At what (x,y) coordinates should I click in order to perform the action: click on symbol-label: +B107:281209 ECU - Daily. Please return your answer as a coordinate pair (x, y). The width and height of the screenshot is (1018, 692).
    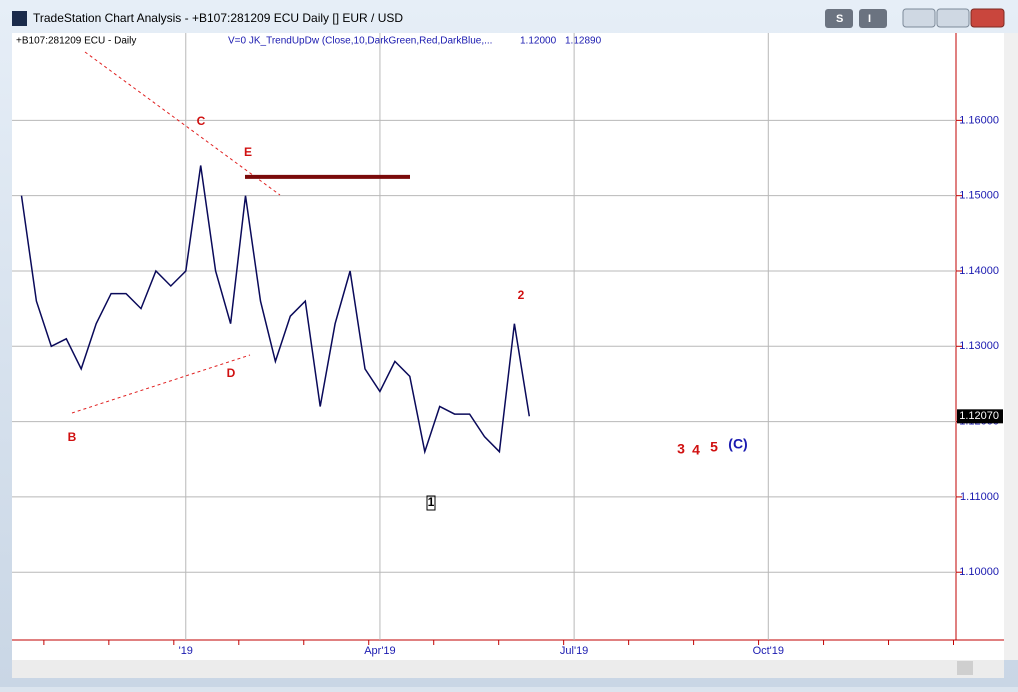
    Looking at the image, I should click on (76, 41).